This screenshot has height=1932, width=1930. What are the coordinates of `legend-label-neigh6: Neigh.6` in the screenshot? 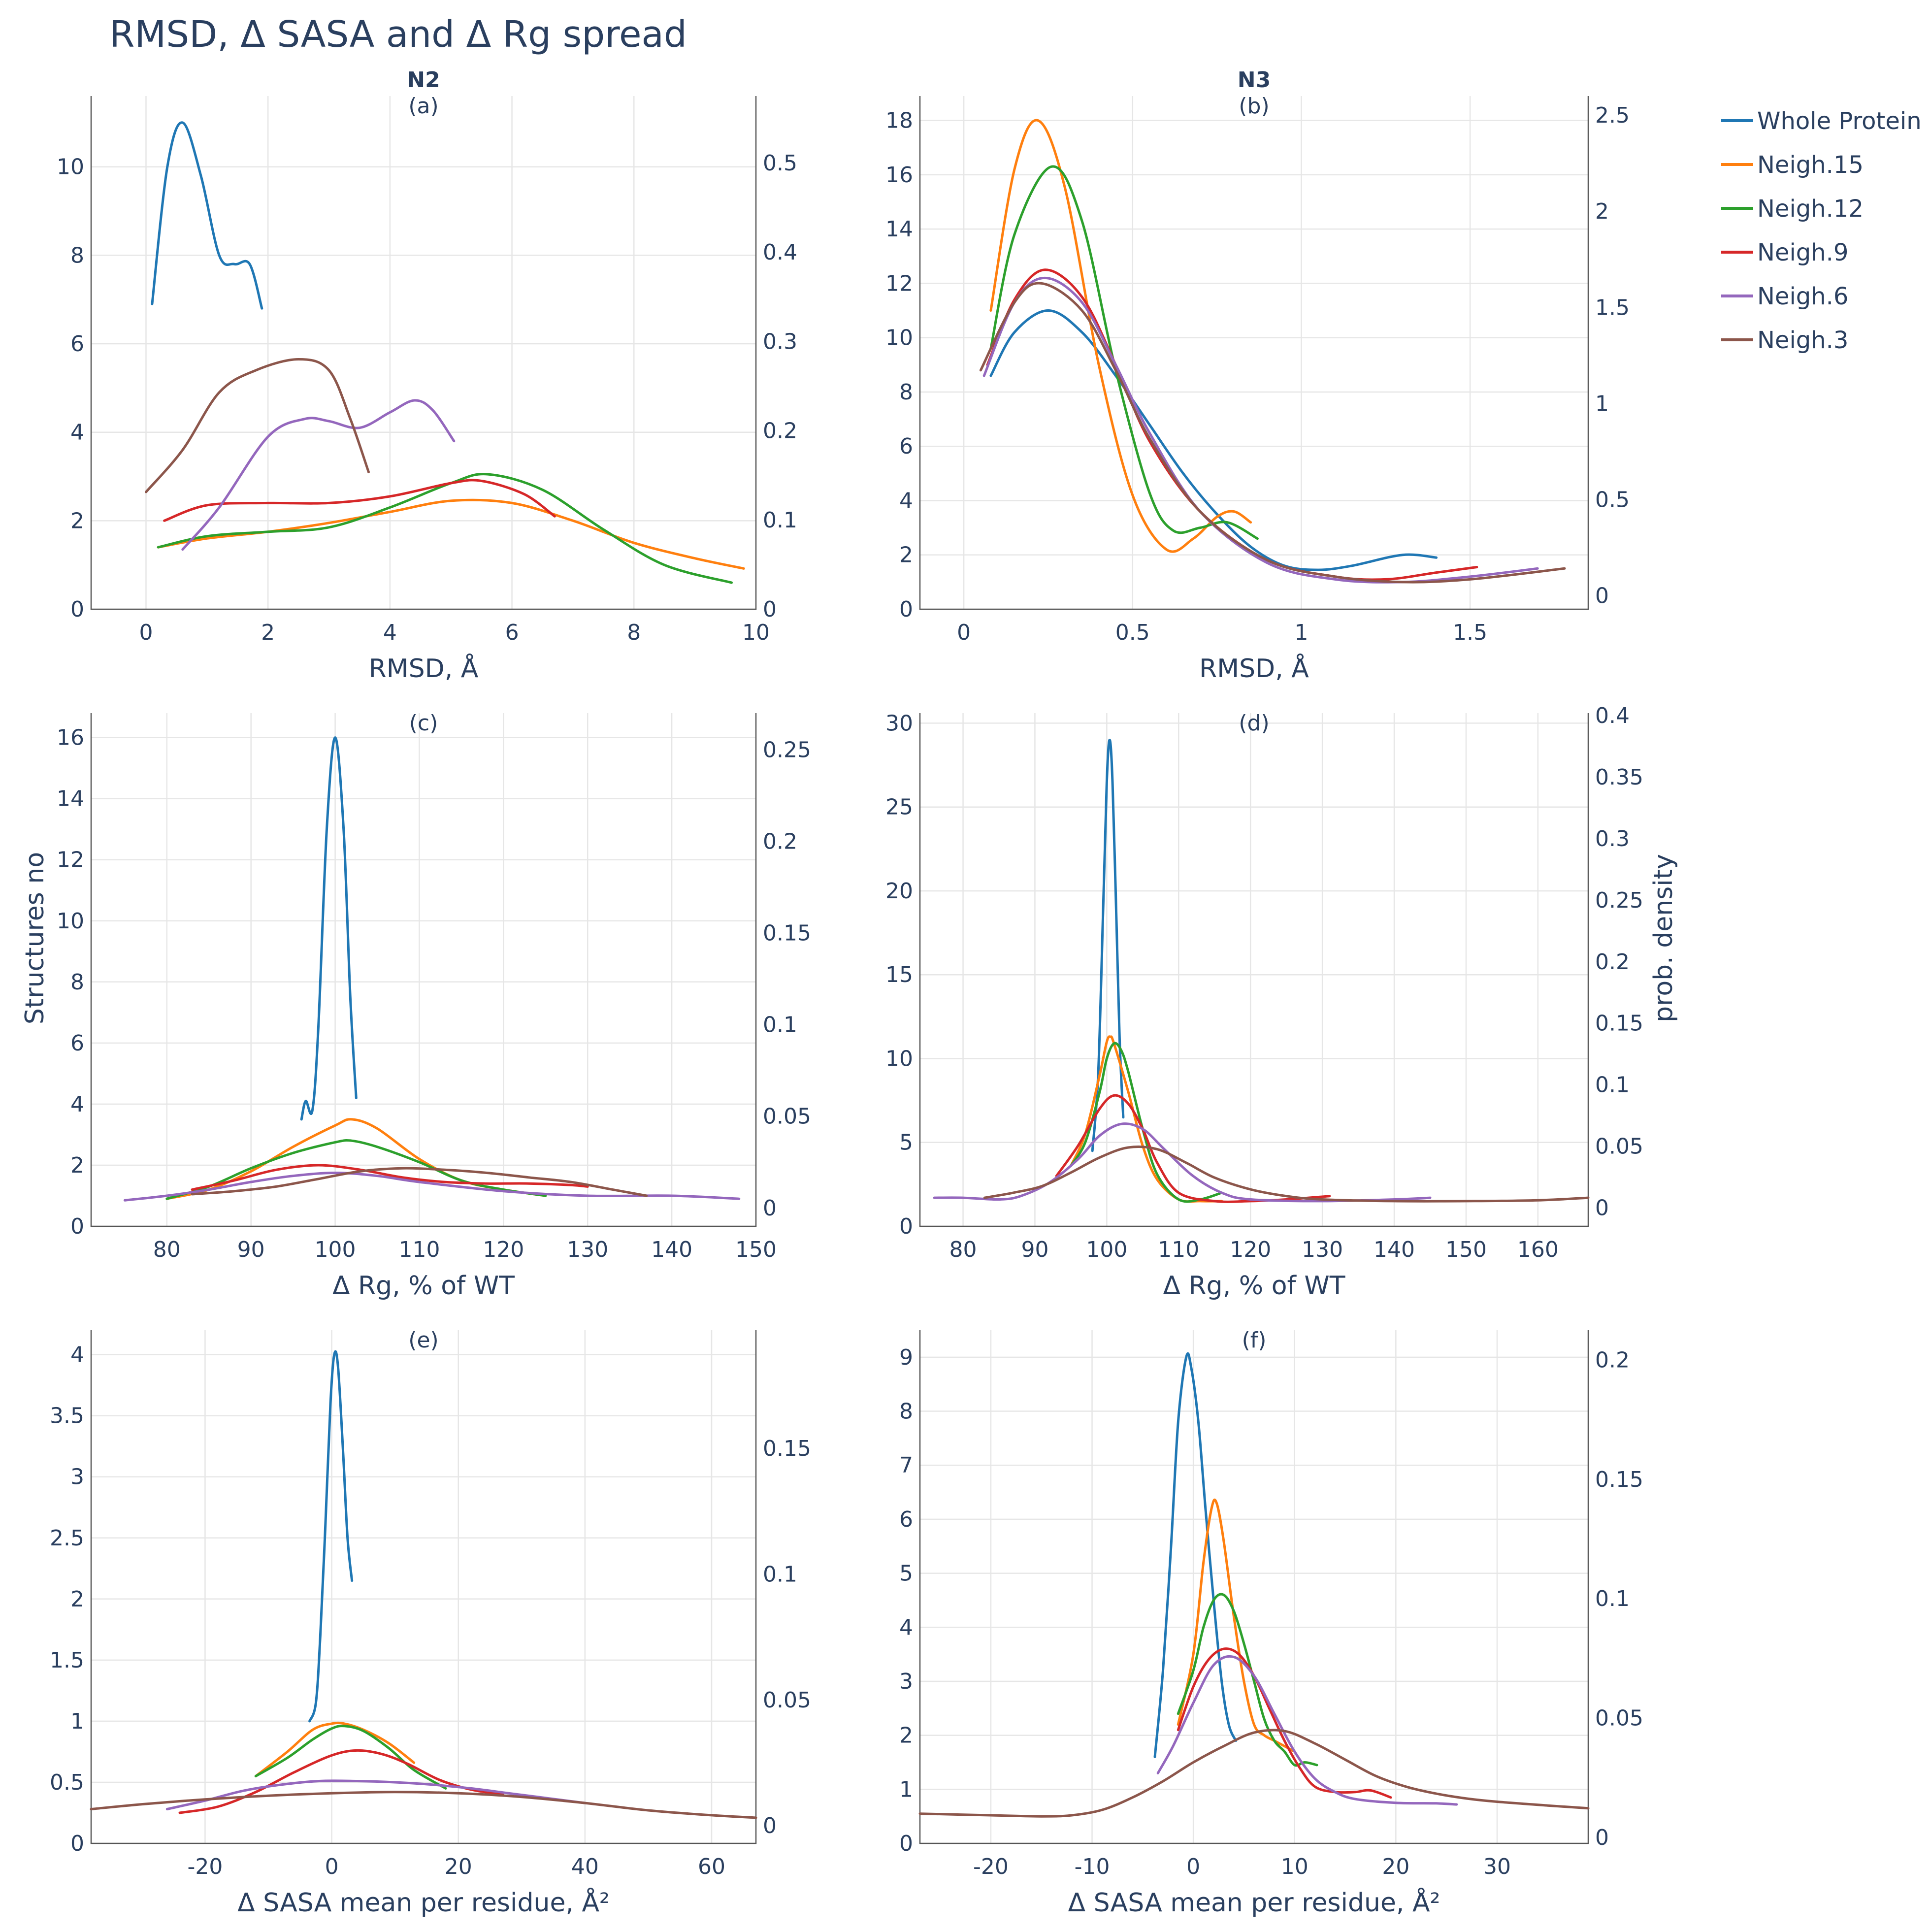 It's located at (1802, 297).